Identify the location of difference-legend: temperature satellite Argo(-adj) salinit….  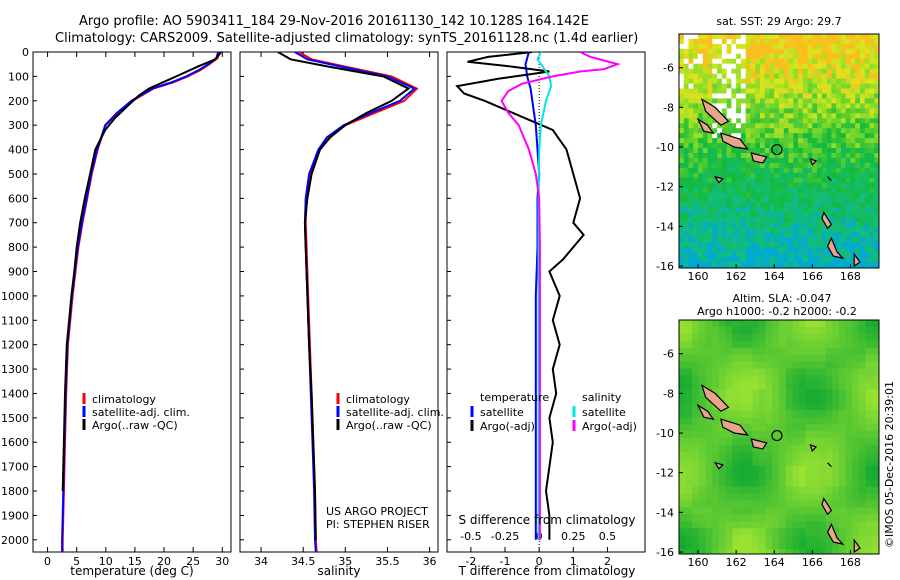
(553, 412).